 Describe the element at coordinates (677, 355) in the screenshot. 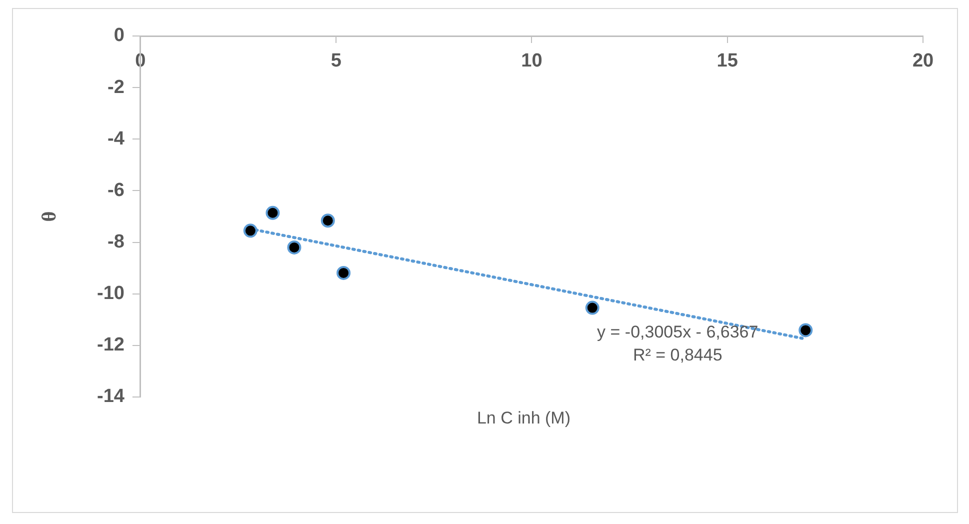

I see `annotation: R² = 0,8445` at that location.